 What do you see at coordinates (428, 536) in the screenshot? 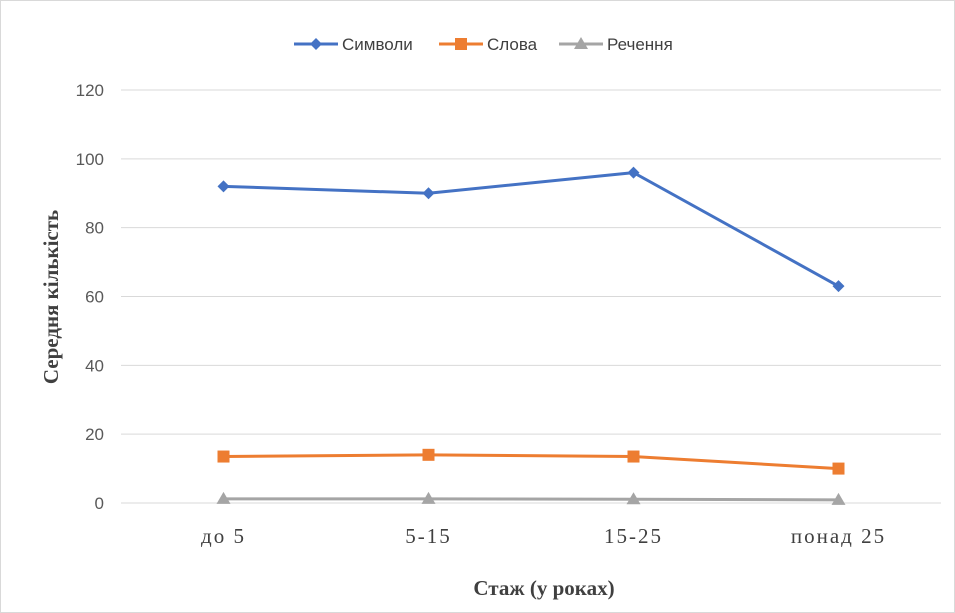
I see `x-tick-label: 5-15` at bounding box center [428, 536].